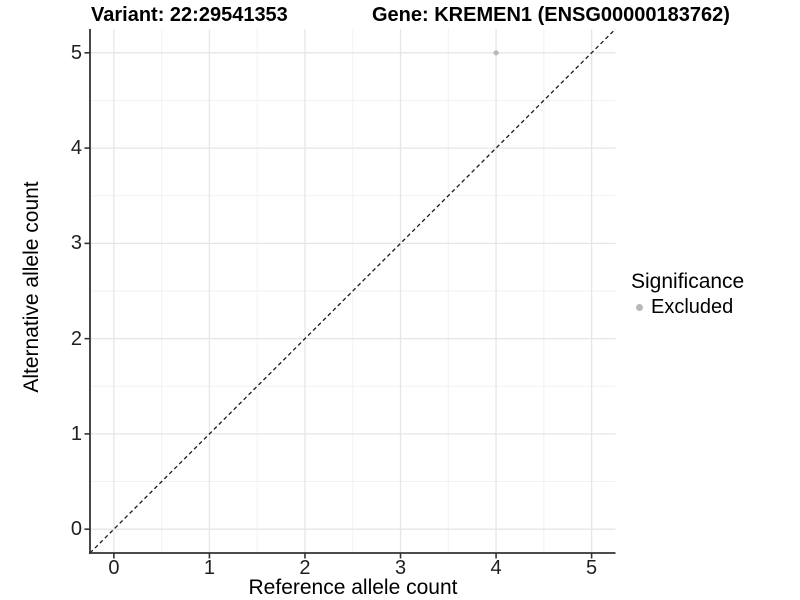  I want to click on legend-point-icon, so click(639, 307).